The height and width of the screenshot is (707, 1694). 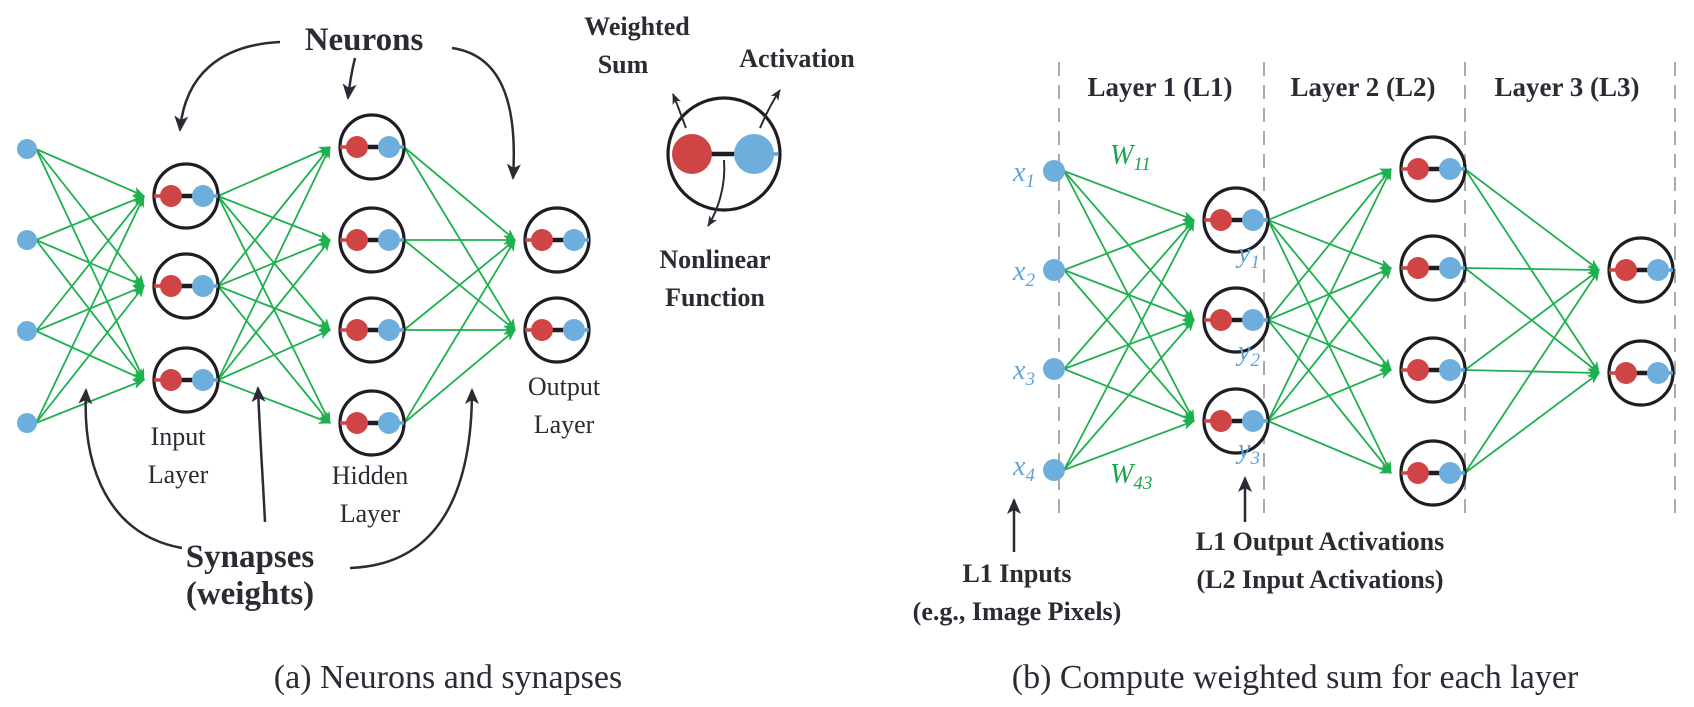 What do you see at coordinates (179, 436) in the screenshot?
I see `label-input-layer-line1: Input` at bounding box center [179, 436].